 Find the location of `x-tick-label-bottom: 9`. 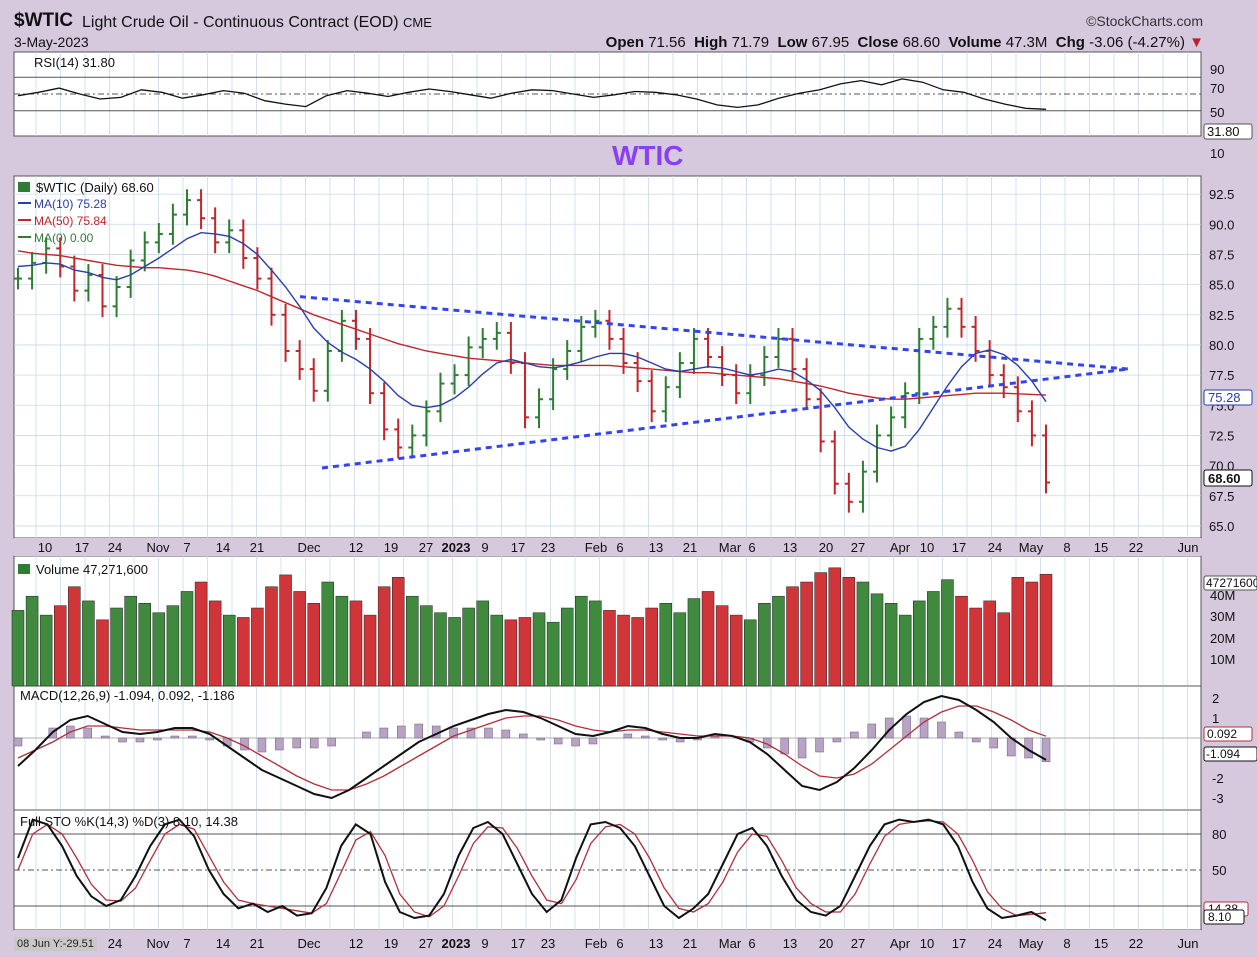

x-tick-label-bottom: 9 is located at coordinates (484, 943).